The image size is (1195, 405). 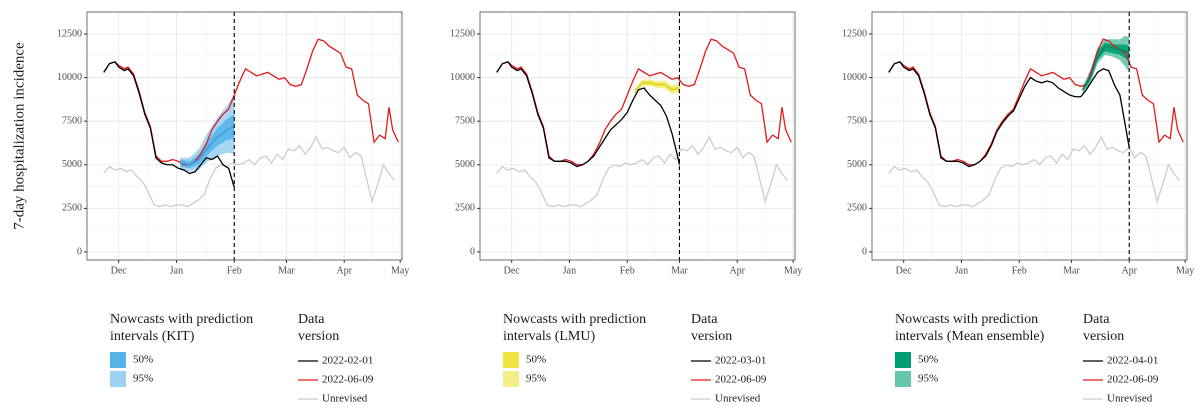 I want to click on nowcast-legend-title-box: Nowcasts with prediction intervals (KIT), so click(x=182, y=328).